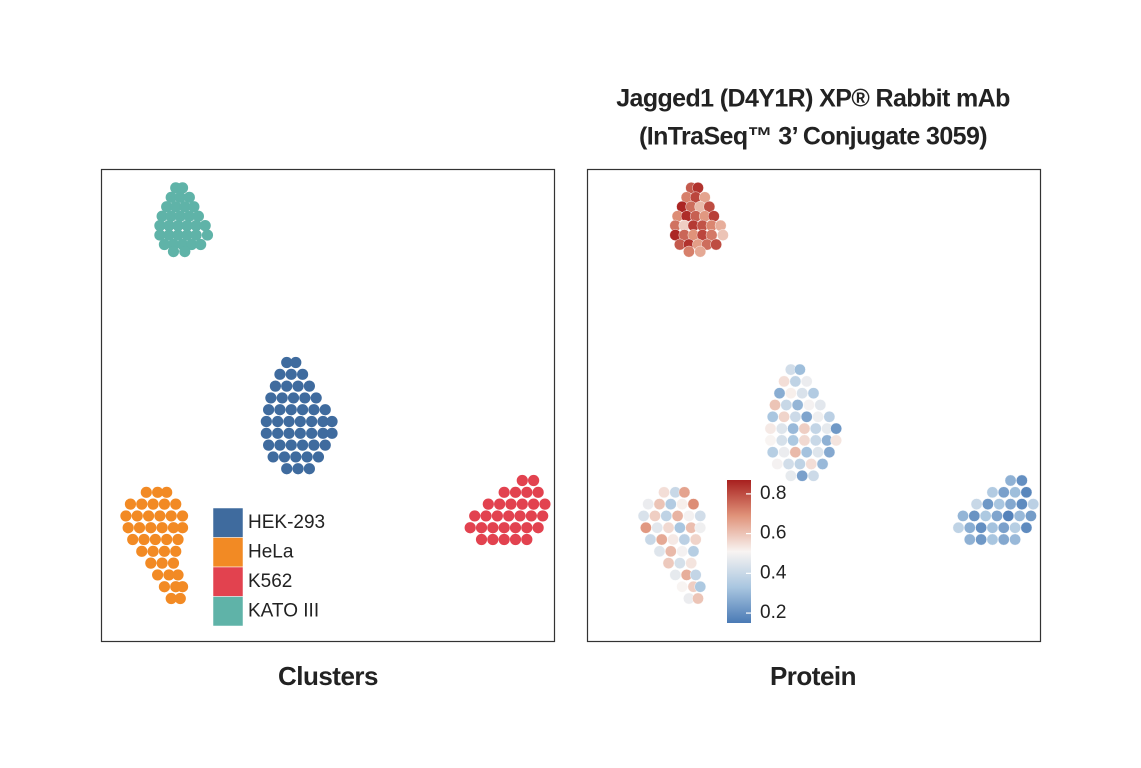 This screenshot has height=768, width=1141. What do you see at coordinates (773, 493) in the screenshot?
I see `colorbar-tick-label: 0.8` at bounding box center [773, 493].